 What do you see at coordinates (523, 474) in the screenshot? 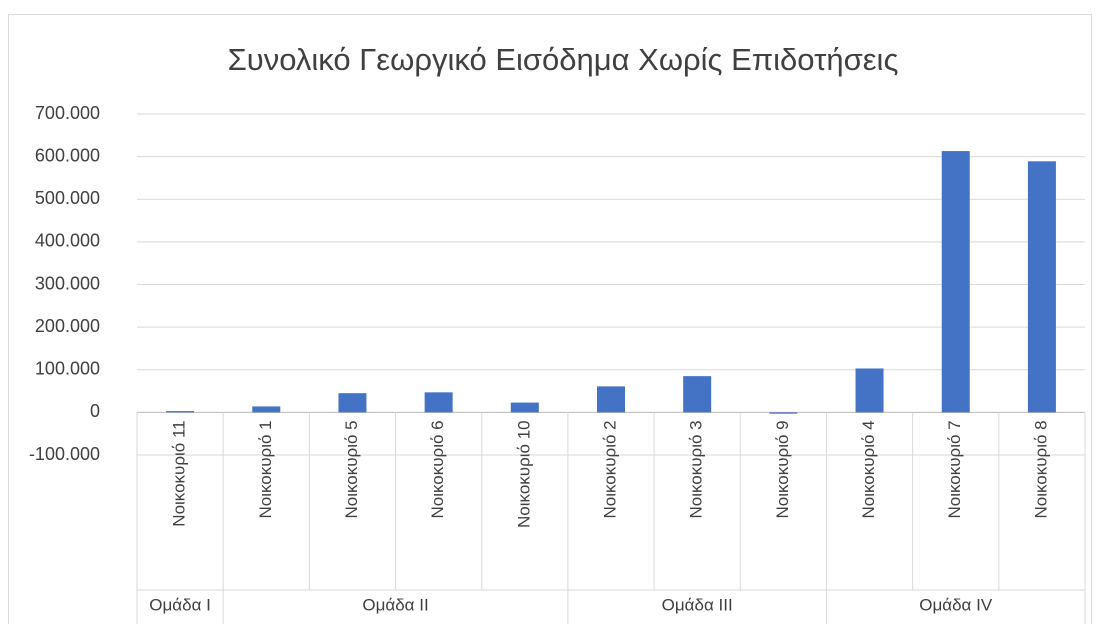
I see `x-tick-label: Νοικοκυριό 10` at bounding box center [523, 474].